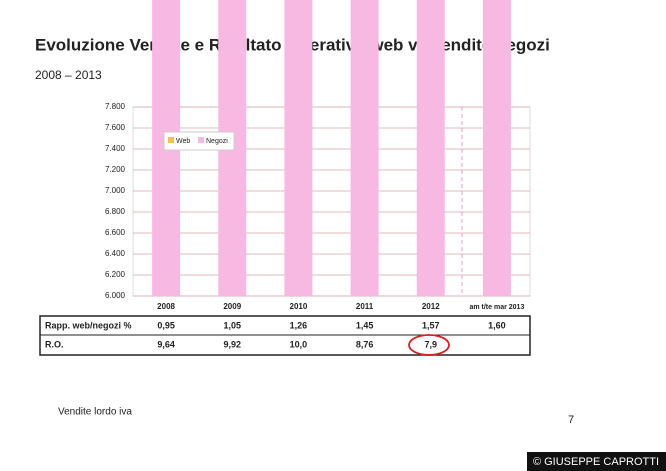 The image size is (666, 471). I want to click on table-cell: 10,0, so click(299, 344).